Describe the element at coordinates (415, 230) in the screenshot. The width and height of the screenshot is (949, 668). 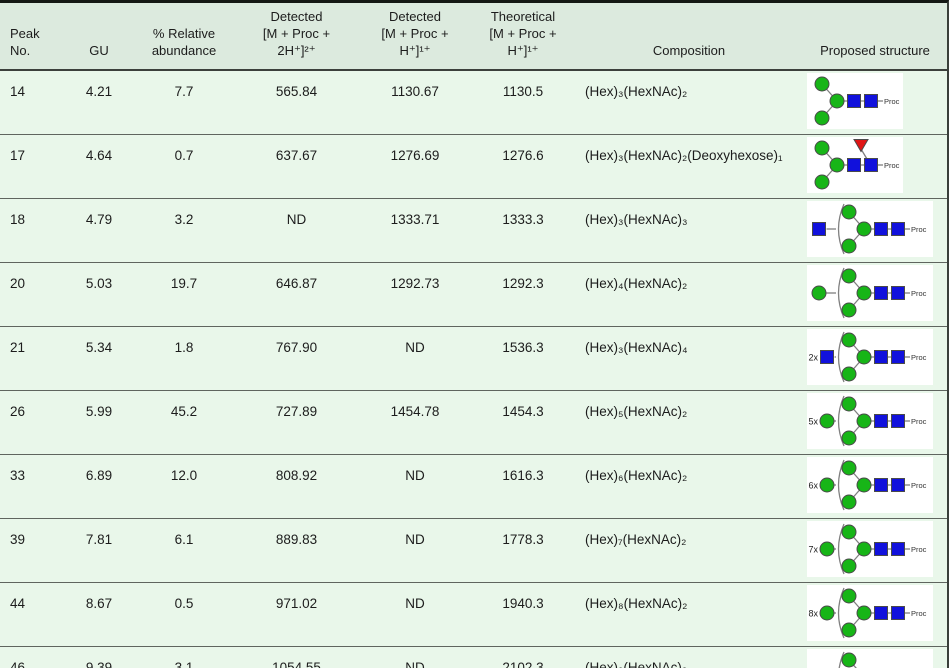
I see `cell-detected-1plus: 1333.71` at that location.